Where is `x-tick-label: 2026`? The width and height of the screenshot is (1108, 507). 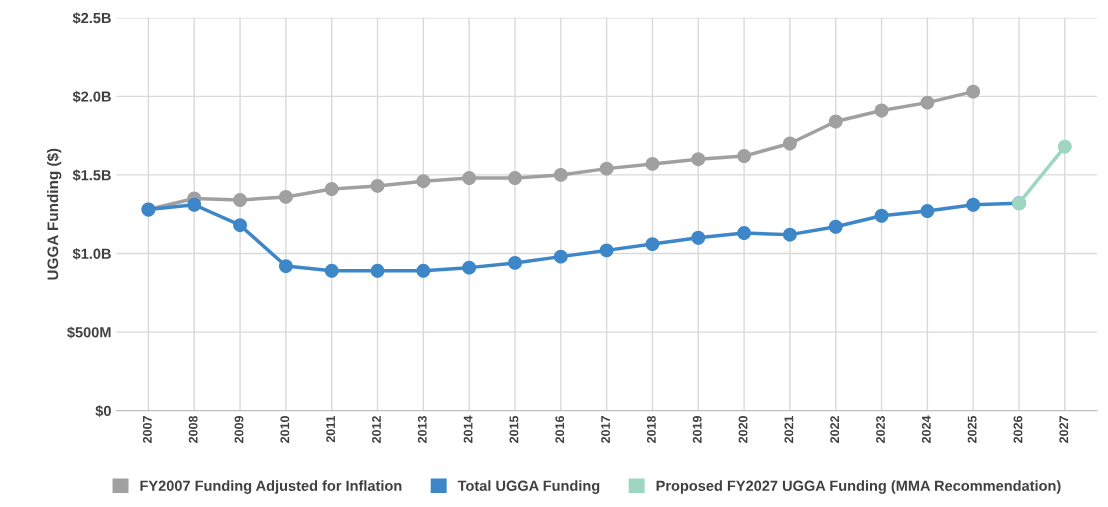
x-tick-label: 2026 is located at coordinates (1018, 429).